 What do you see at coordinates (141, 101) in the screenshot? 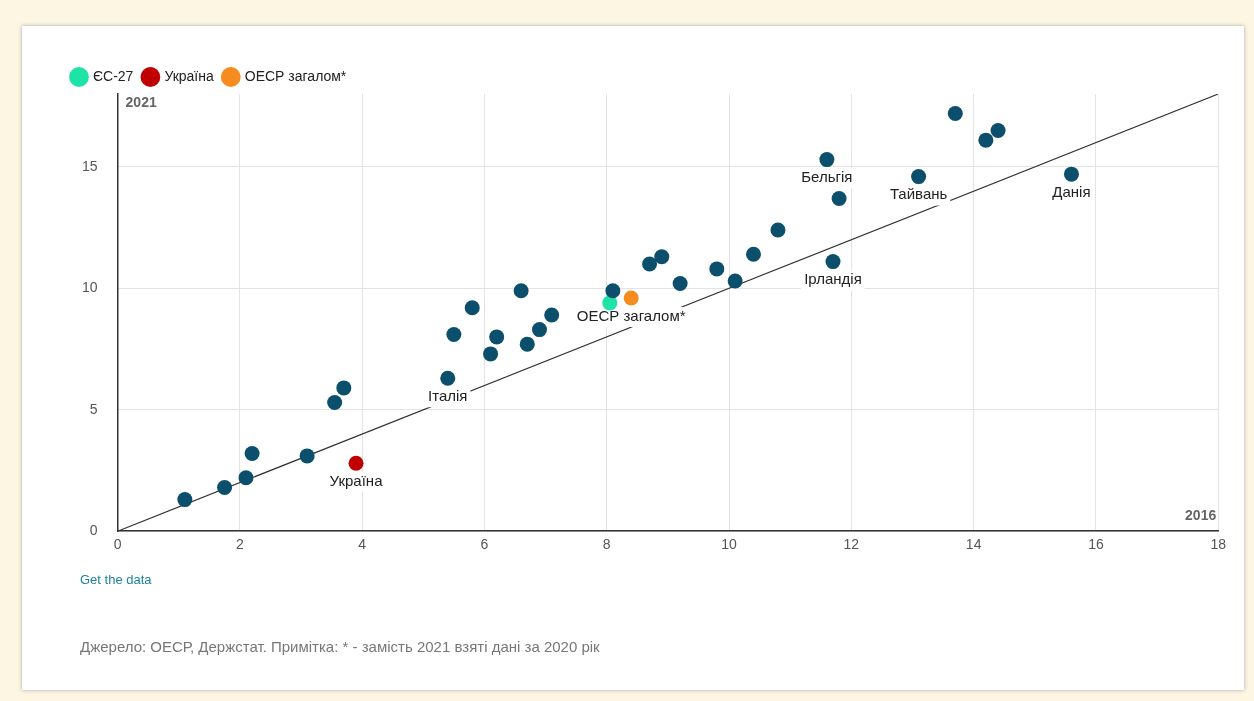
I see `y-axis-title: 2021` at bounding box center [141, 101].